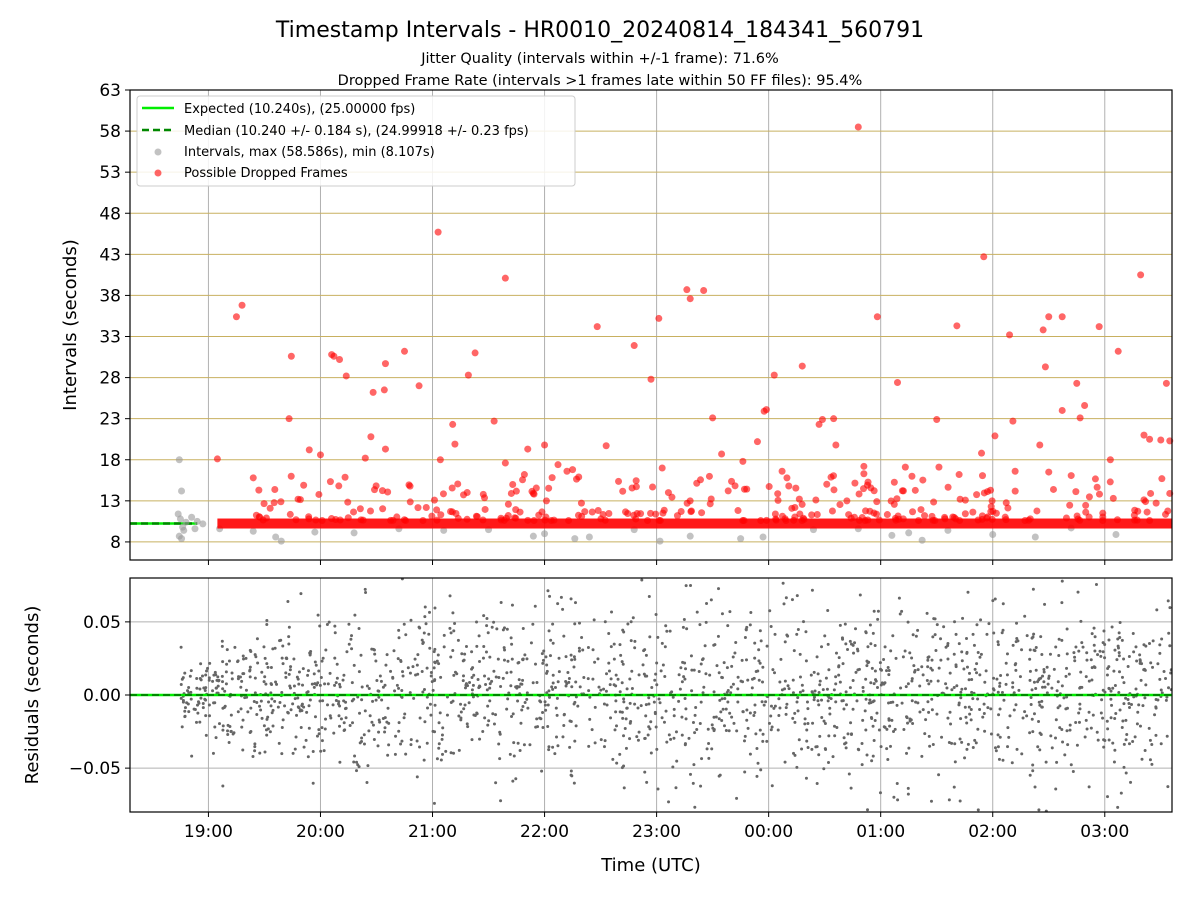 This screenshot has height=900, width=1200. I want to click on interval-point, so click(575, 539).